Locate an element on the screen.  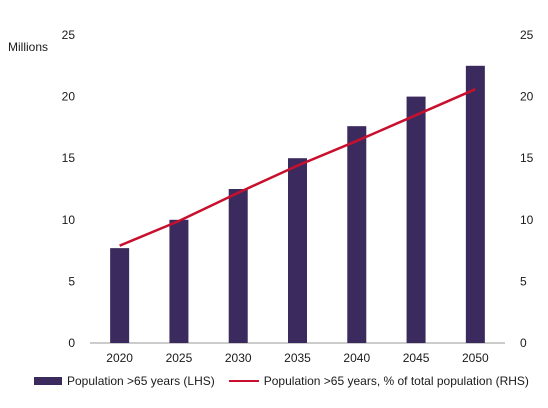
legend-swatch-line is located at coordinates (243, 381).